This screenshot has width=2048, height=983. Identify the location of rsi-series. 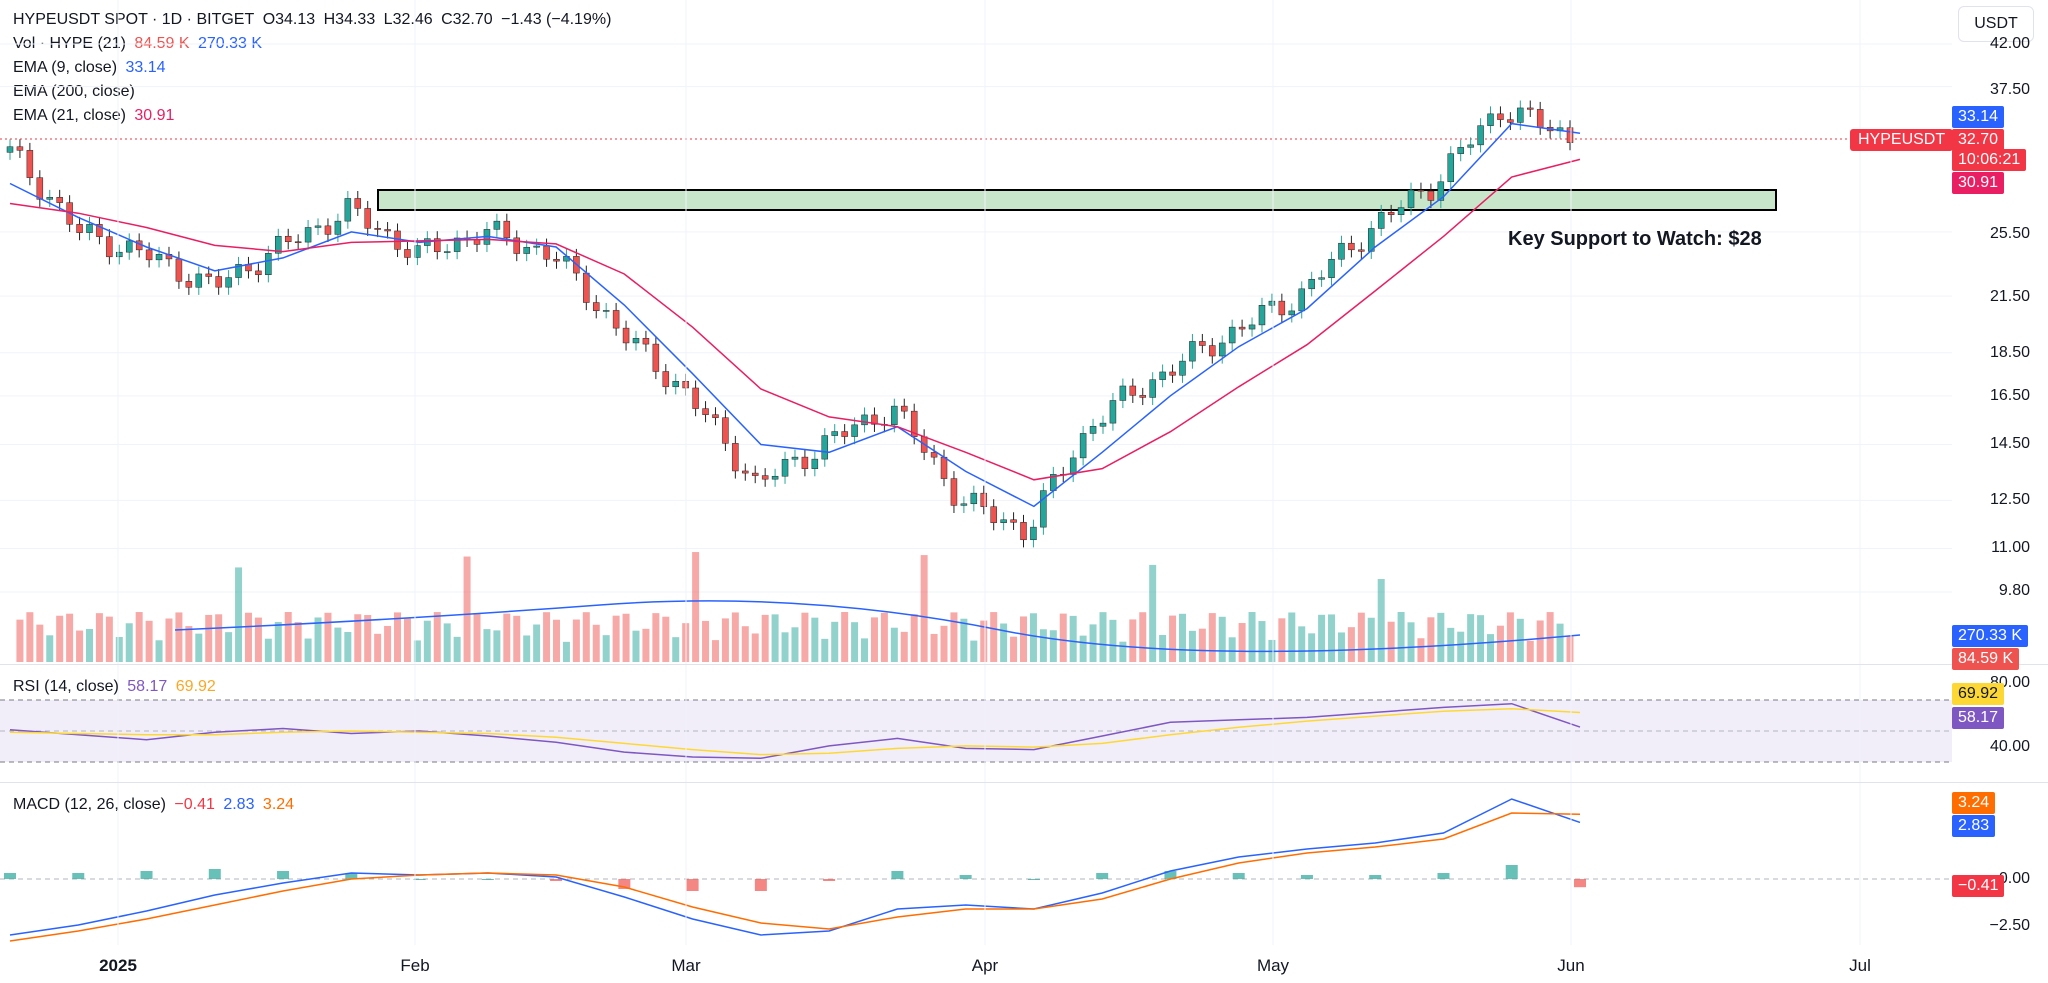
(795, 731).